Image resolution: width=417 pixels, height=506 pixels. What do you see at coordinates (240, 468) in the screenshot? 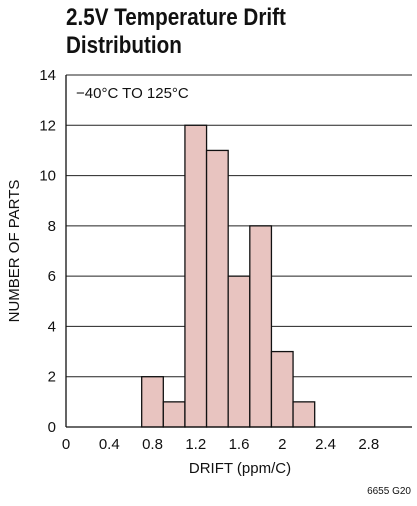
I see `x-axis-label: DRIFT (ppm/C)` at bounding box center [240, 468].